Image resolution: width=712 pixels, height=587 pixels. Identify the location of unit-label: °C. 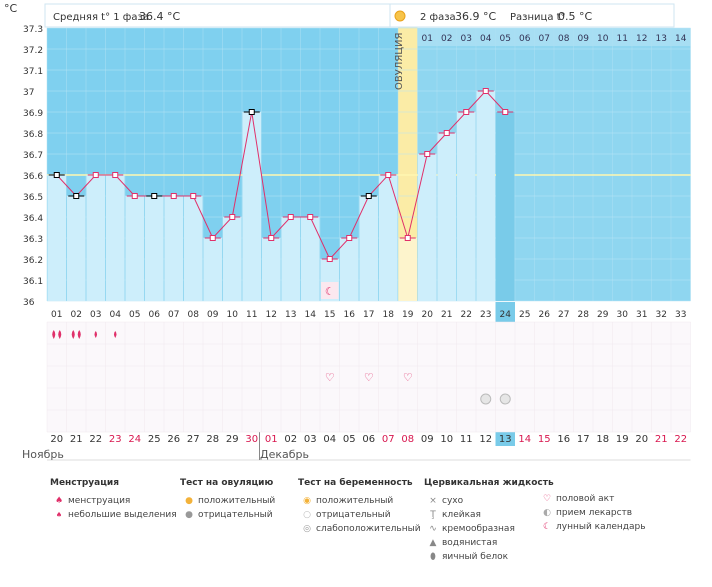
(11, 8).